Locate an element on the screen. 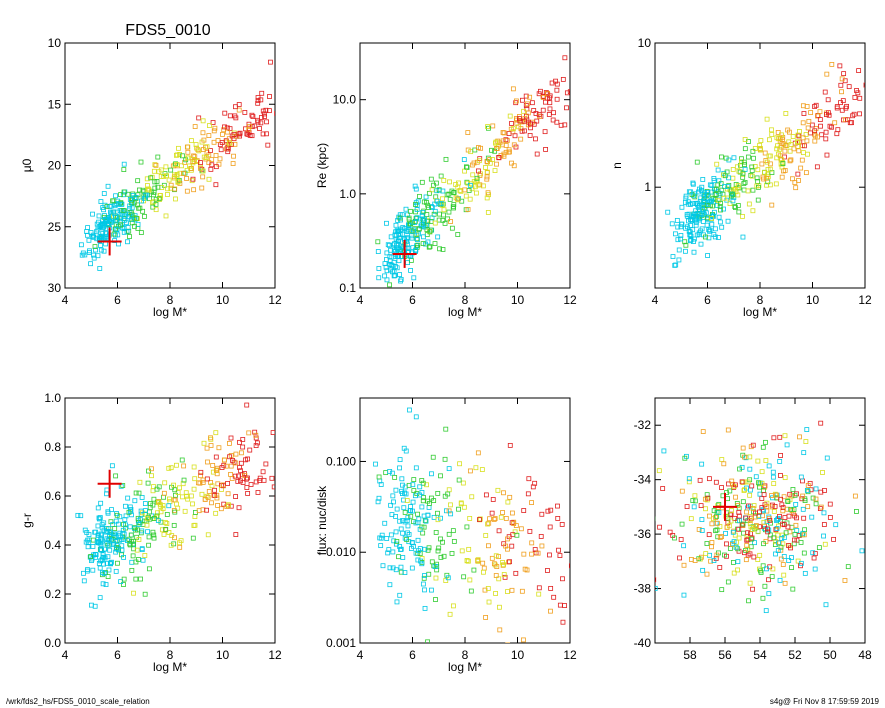 Image resolution: width=885 pixels, height=708 pixels. y-tick-label: -40 is located at coordinates (643, 643).